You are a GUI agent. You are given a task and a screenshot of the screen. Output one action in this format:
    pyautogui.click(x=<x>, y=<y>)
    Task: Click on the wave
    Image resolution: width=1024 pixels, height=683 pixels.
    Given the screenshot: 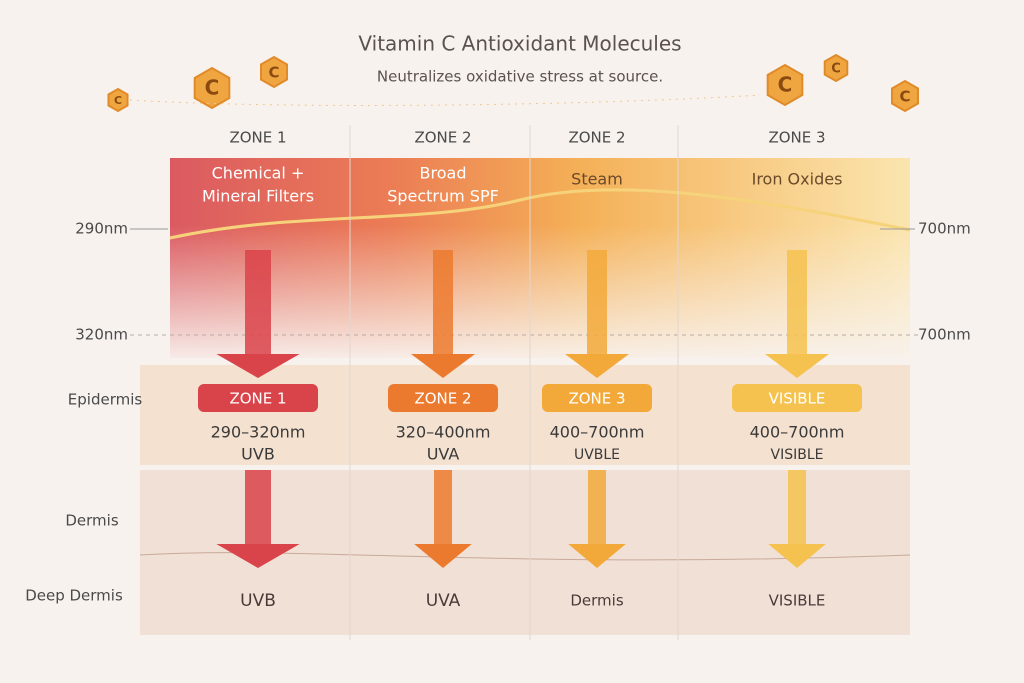 What is the action you would take?
    pyautogui.click(x=540, y=214)
    